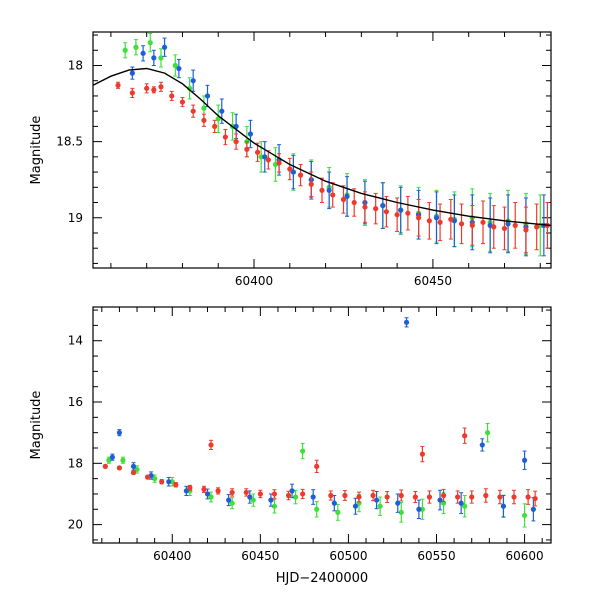 This screenshot has height=600, width=600. What do you see at coordinates (75, 341) in the screenshot?
I see `y-tick-label: 14` at bounding box center [75, 341].